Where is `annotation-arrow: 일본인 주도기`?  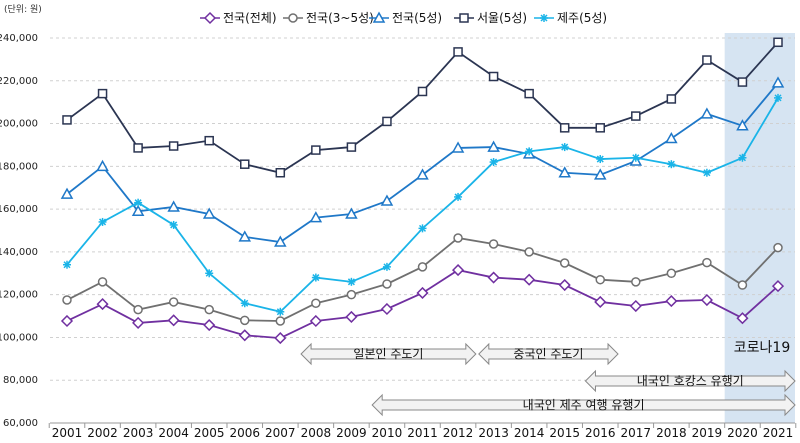 annotation-arrow: 일본인 주도기 is located at coordinates (388, 354).